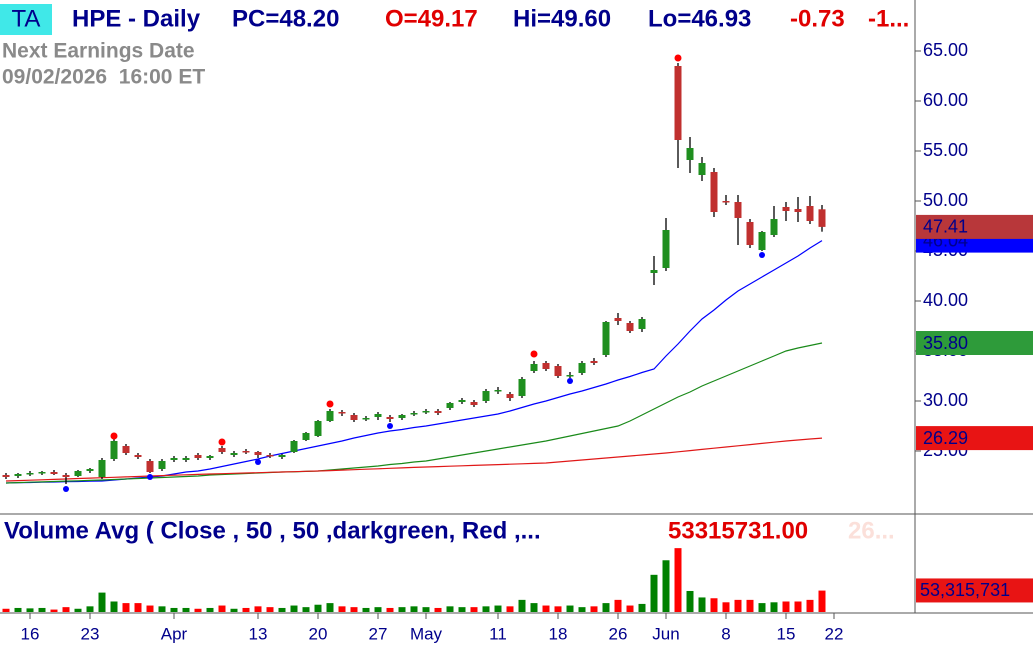 The height and width of the screenshot is (645, 1033). What do you see at coordinates (699, 18) in the screenshot?
I see `header-stat: Lo=46.93` at bounding box center [699, 18].